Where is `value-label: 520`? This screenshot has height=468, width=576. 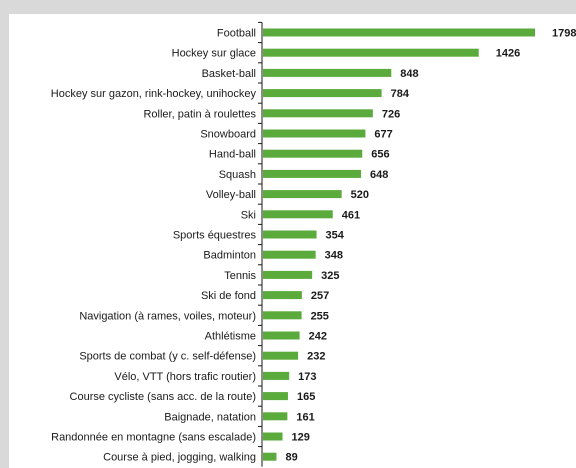 value-label: 520 is located at coordinates (360, 195).